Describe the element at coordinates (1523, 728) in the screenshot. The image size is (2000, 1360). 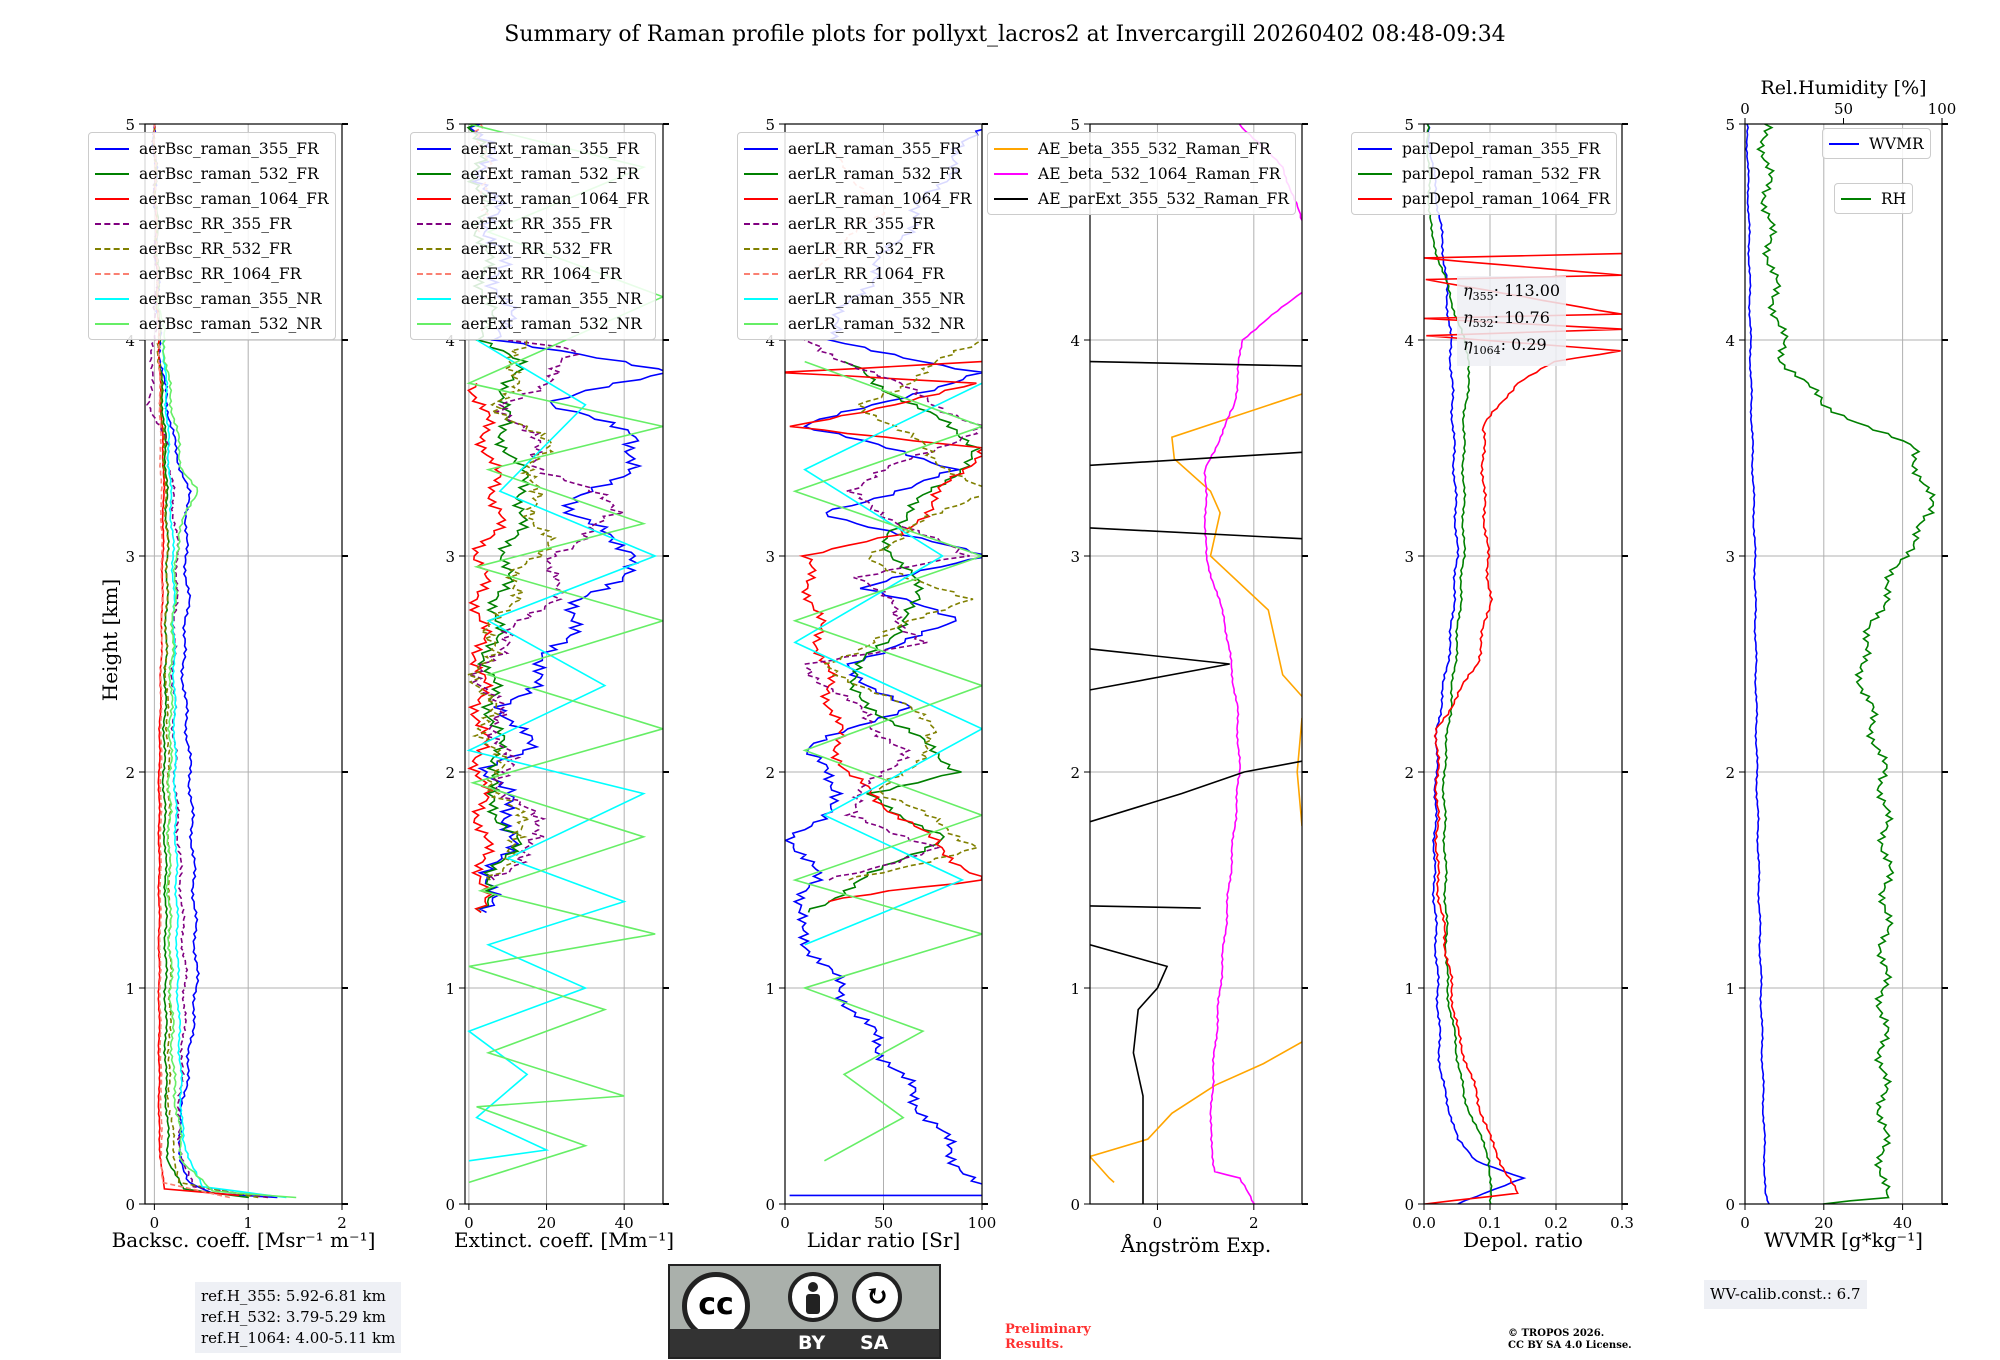
I see `series-line-parDepol_raman_1064_FR` at that location.